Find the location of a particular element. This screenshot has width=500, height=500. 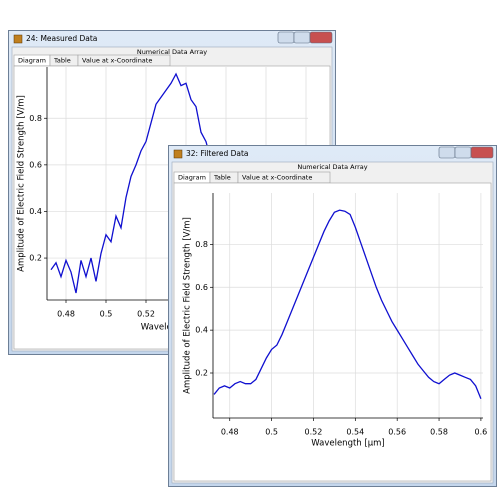

x-tick-label: 0.6 is located at coordinates (481, 432).